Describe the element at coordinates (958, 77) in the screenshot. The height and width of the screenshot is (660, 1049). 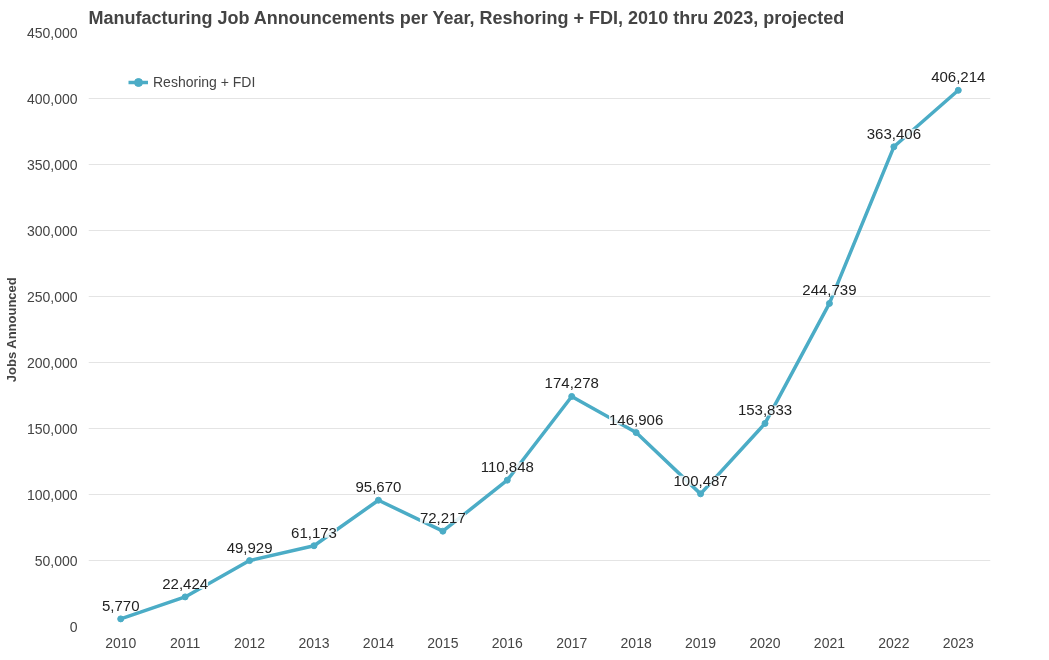
I see `data-label: 406,214` at that location.